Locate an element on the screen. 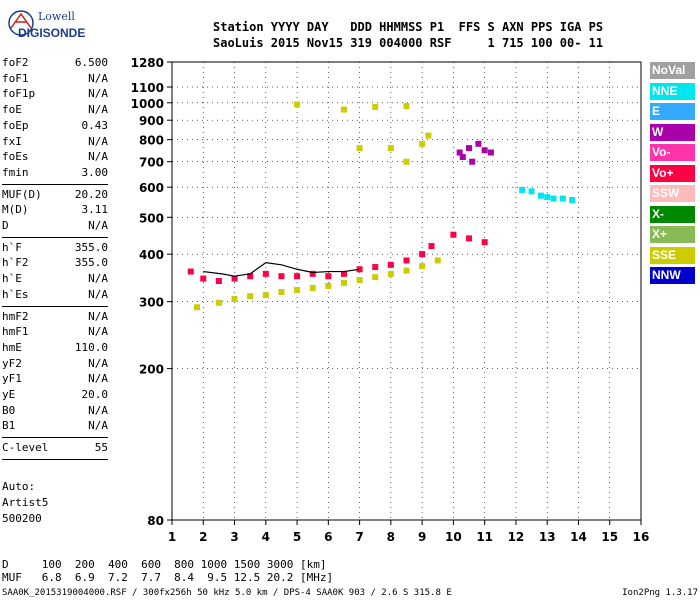 The width and height of the screenshot is (700, 600). y-tick-label: 80 is located at coordinates (155, 521).